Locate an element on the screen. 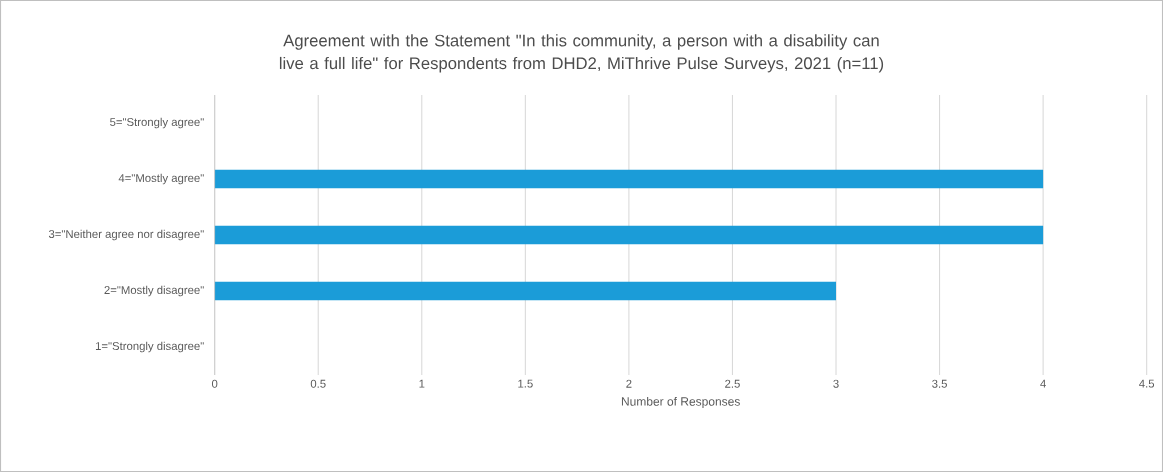  y-tick-label: 4="Mostly agree" is located at coordinates (161, 179).